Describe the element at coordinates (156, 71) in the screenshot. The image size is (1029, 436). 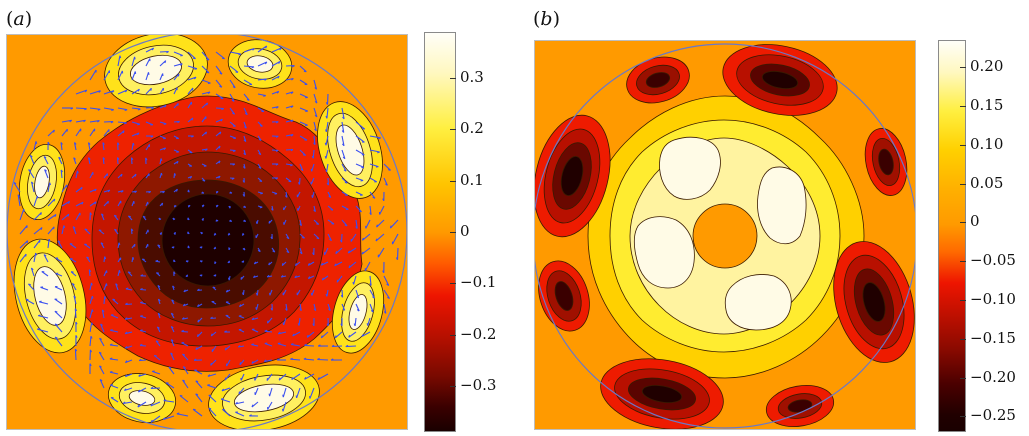
I see `lobe-top-a` at that location.